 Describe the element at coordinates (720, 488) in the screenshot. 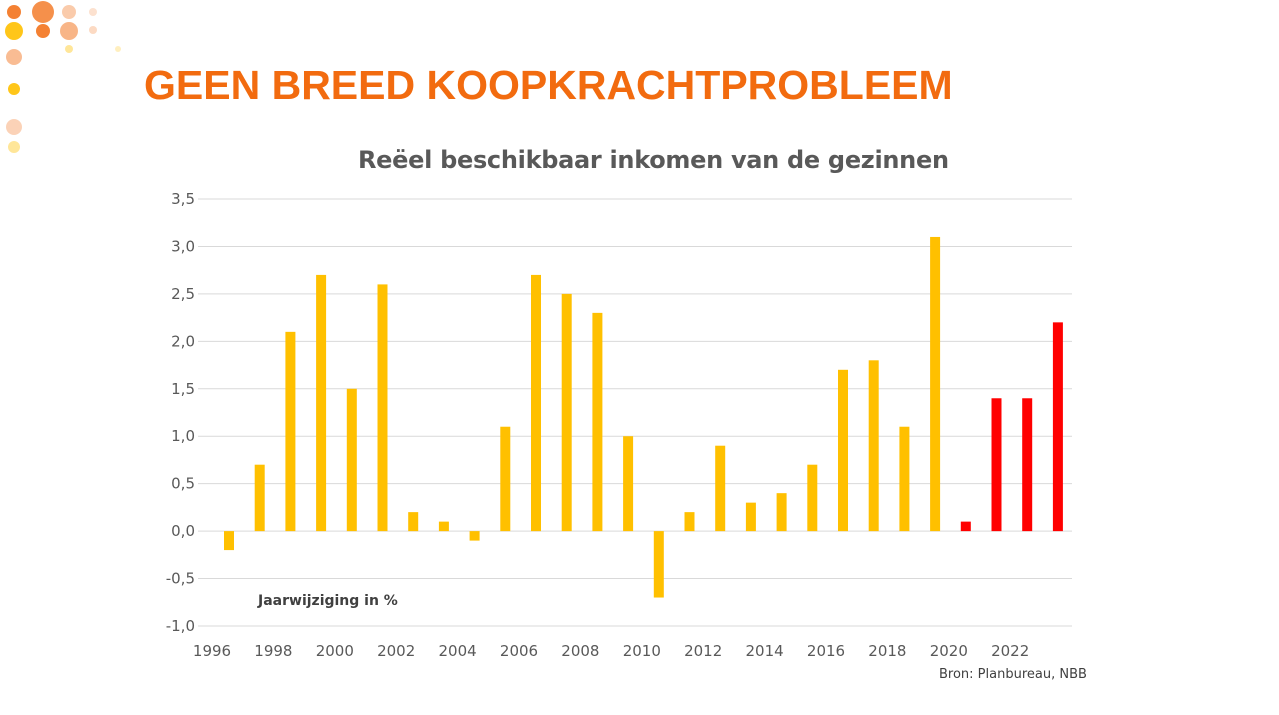

I see `bar-2012` at that location.